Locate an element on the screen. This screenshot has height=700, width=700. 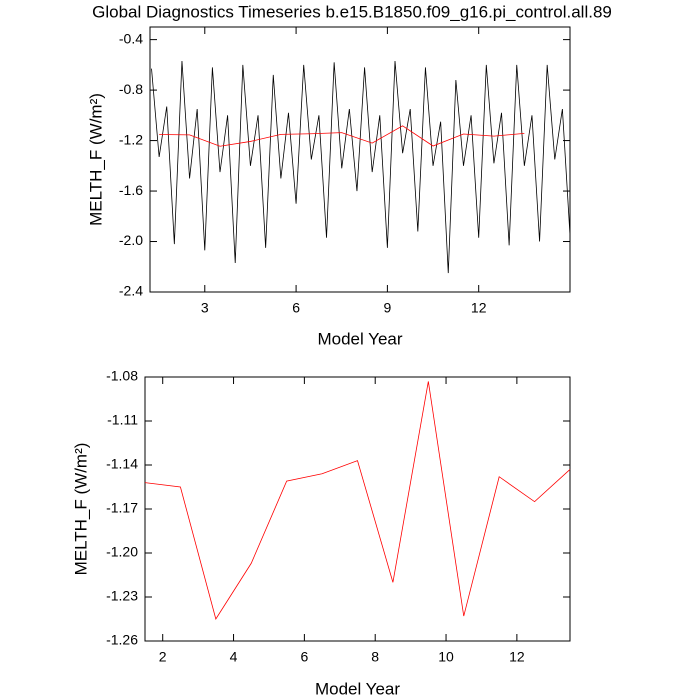
y-tick-label: -1.23 is located at coordinates (122, 596).